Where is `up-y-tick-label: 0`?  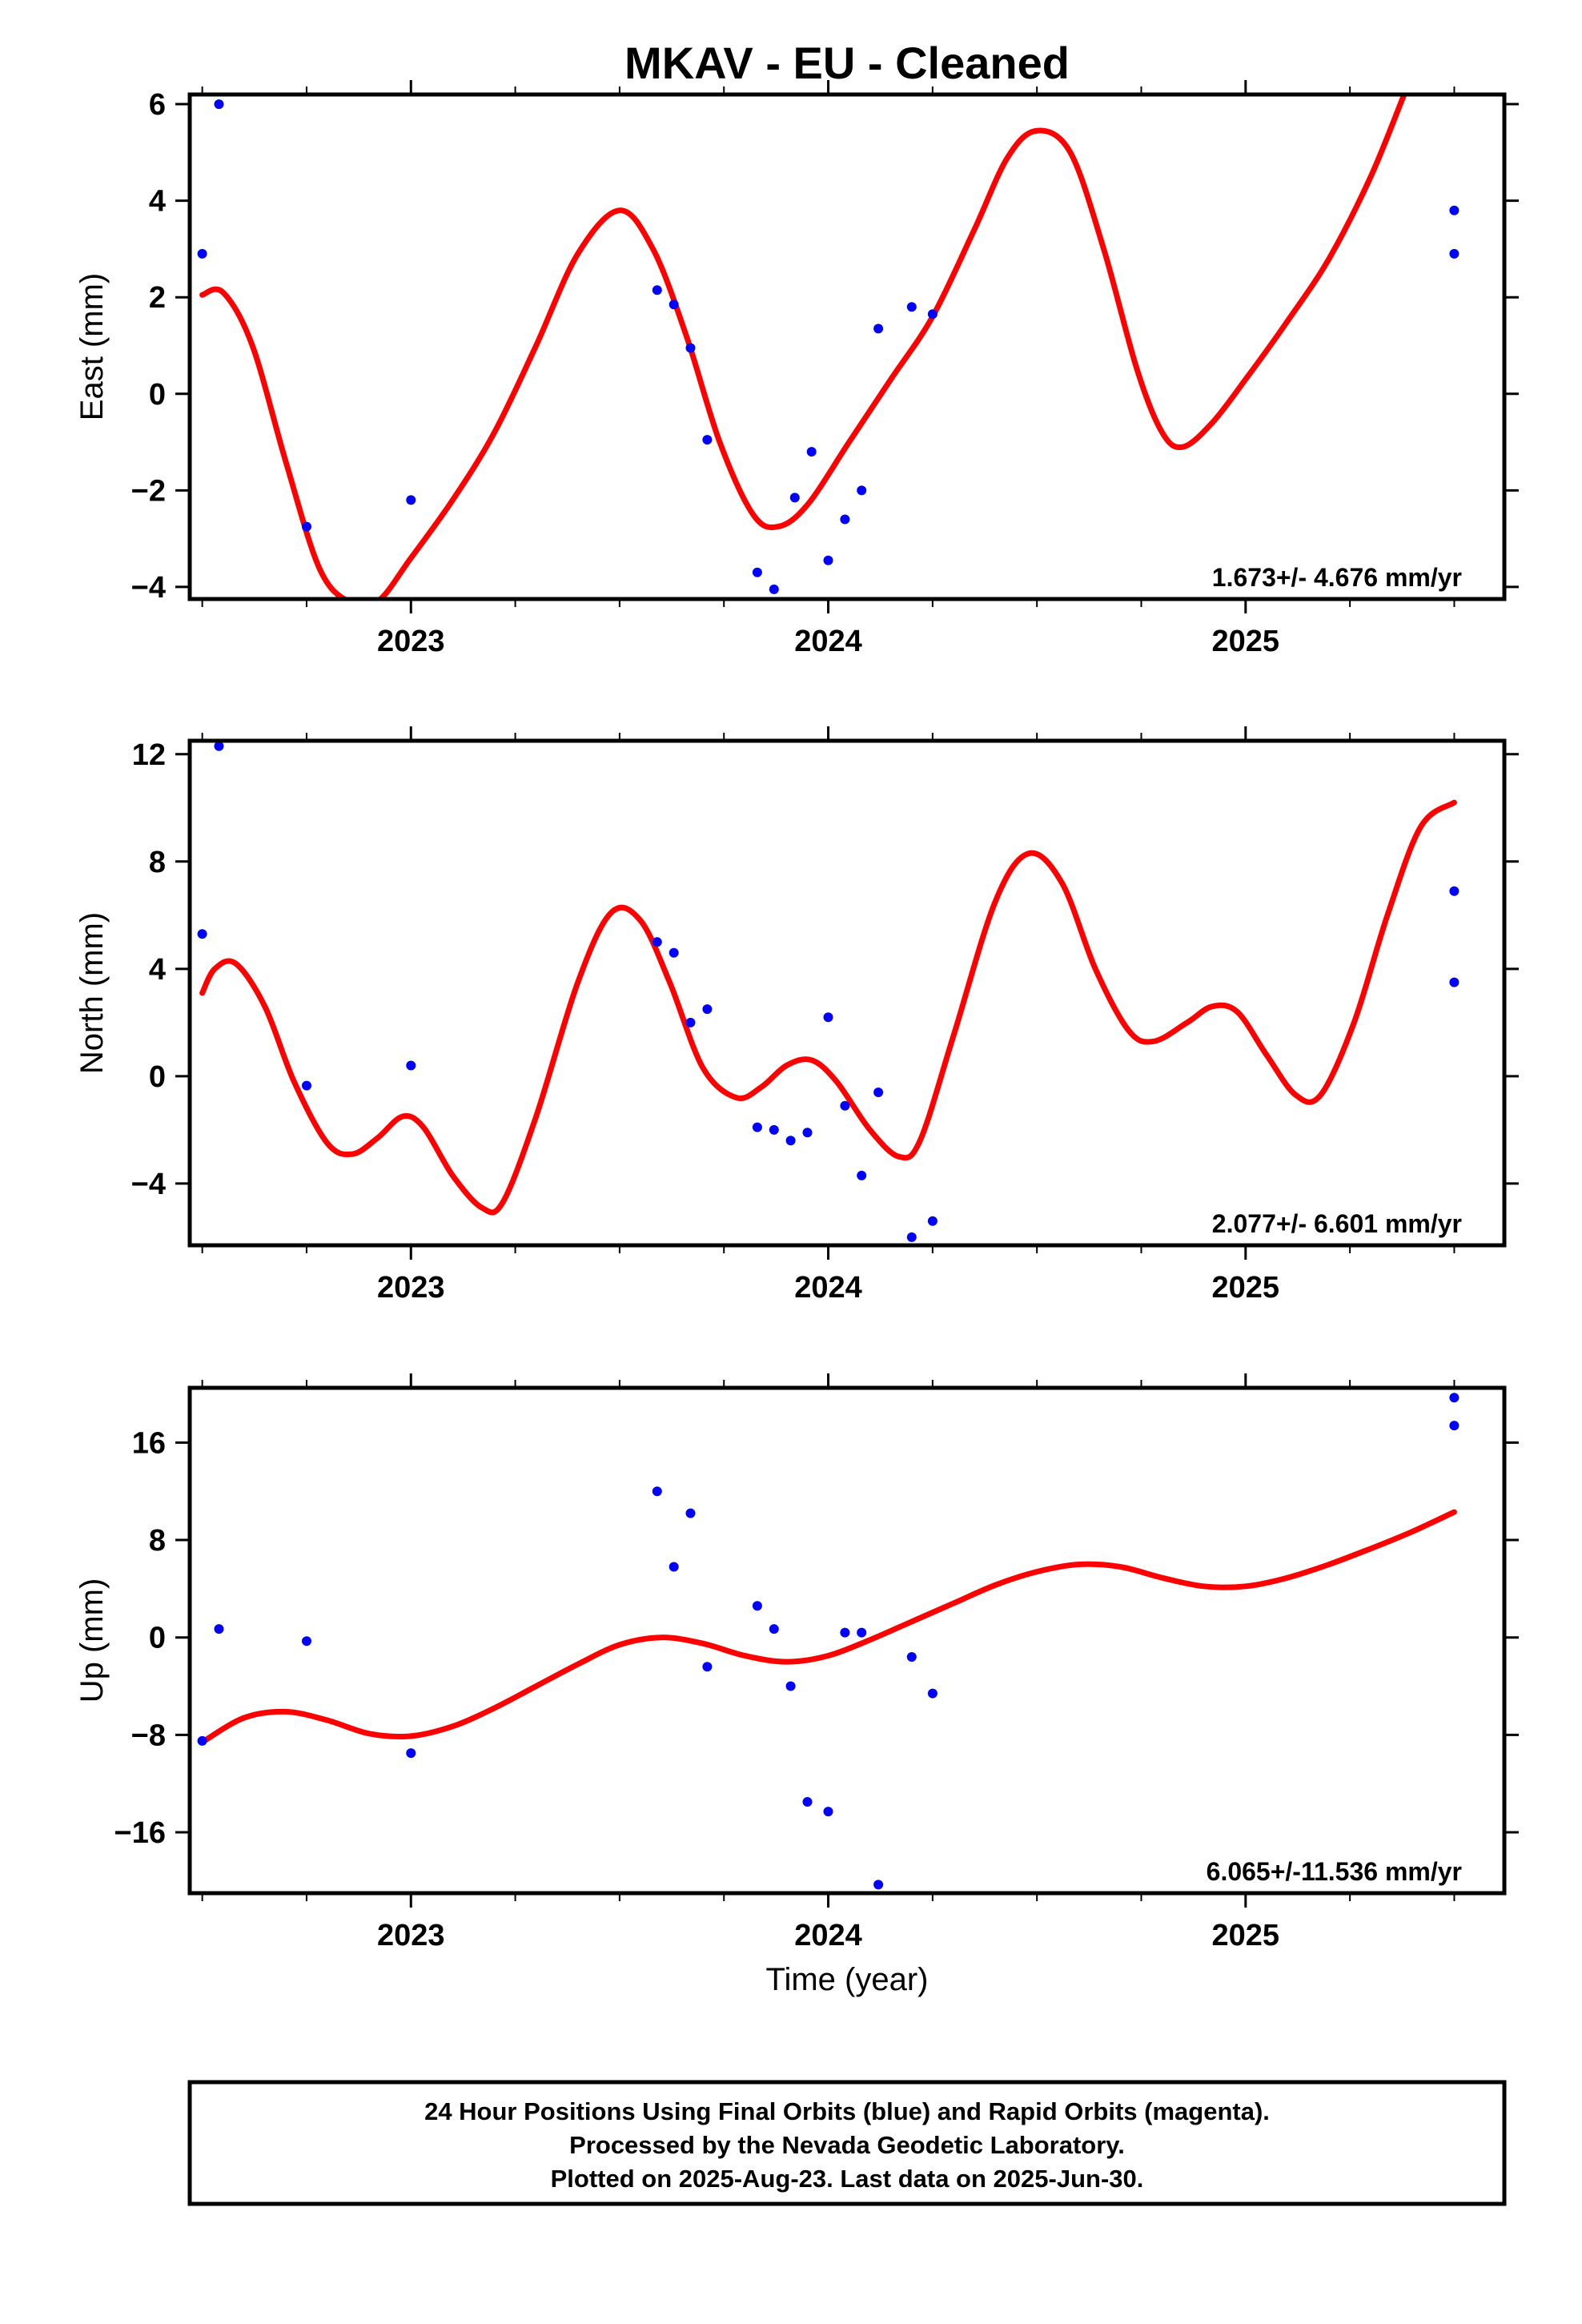 up-y-tick-label: 0 is located at coordinates (157, 1638).